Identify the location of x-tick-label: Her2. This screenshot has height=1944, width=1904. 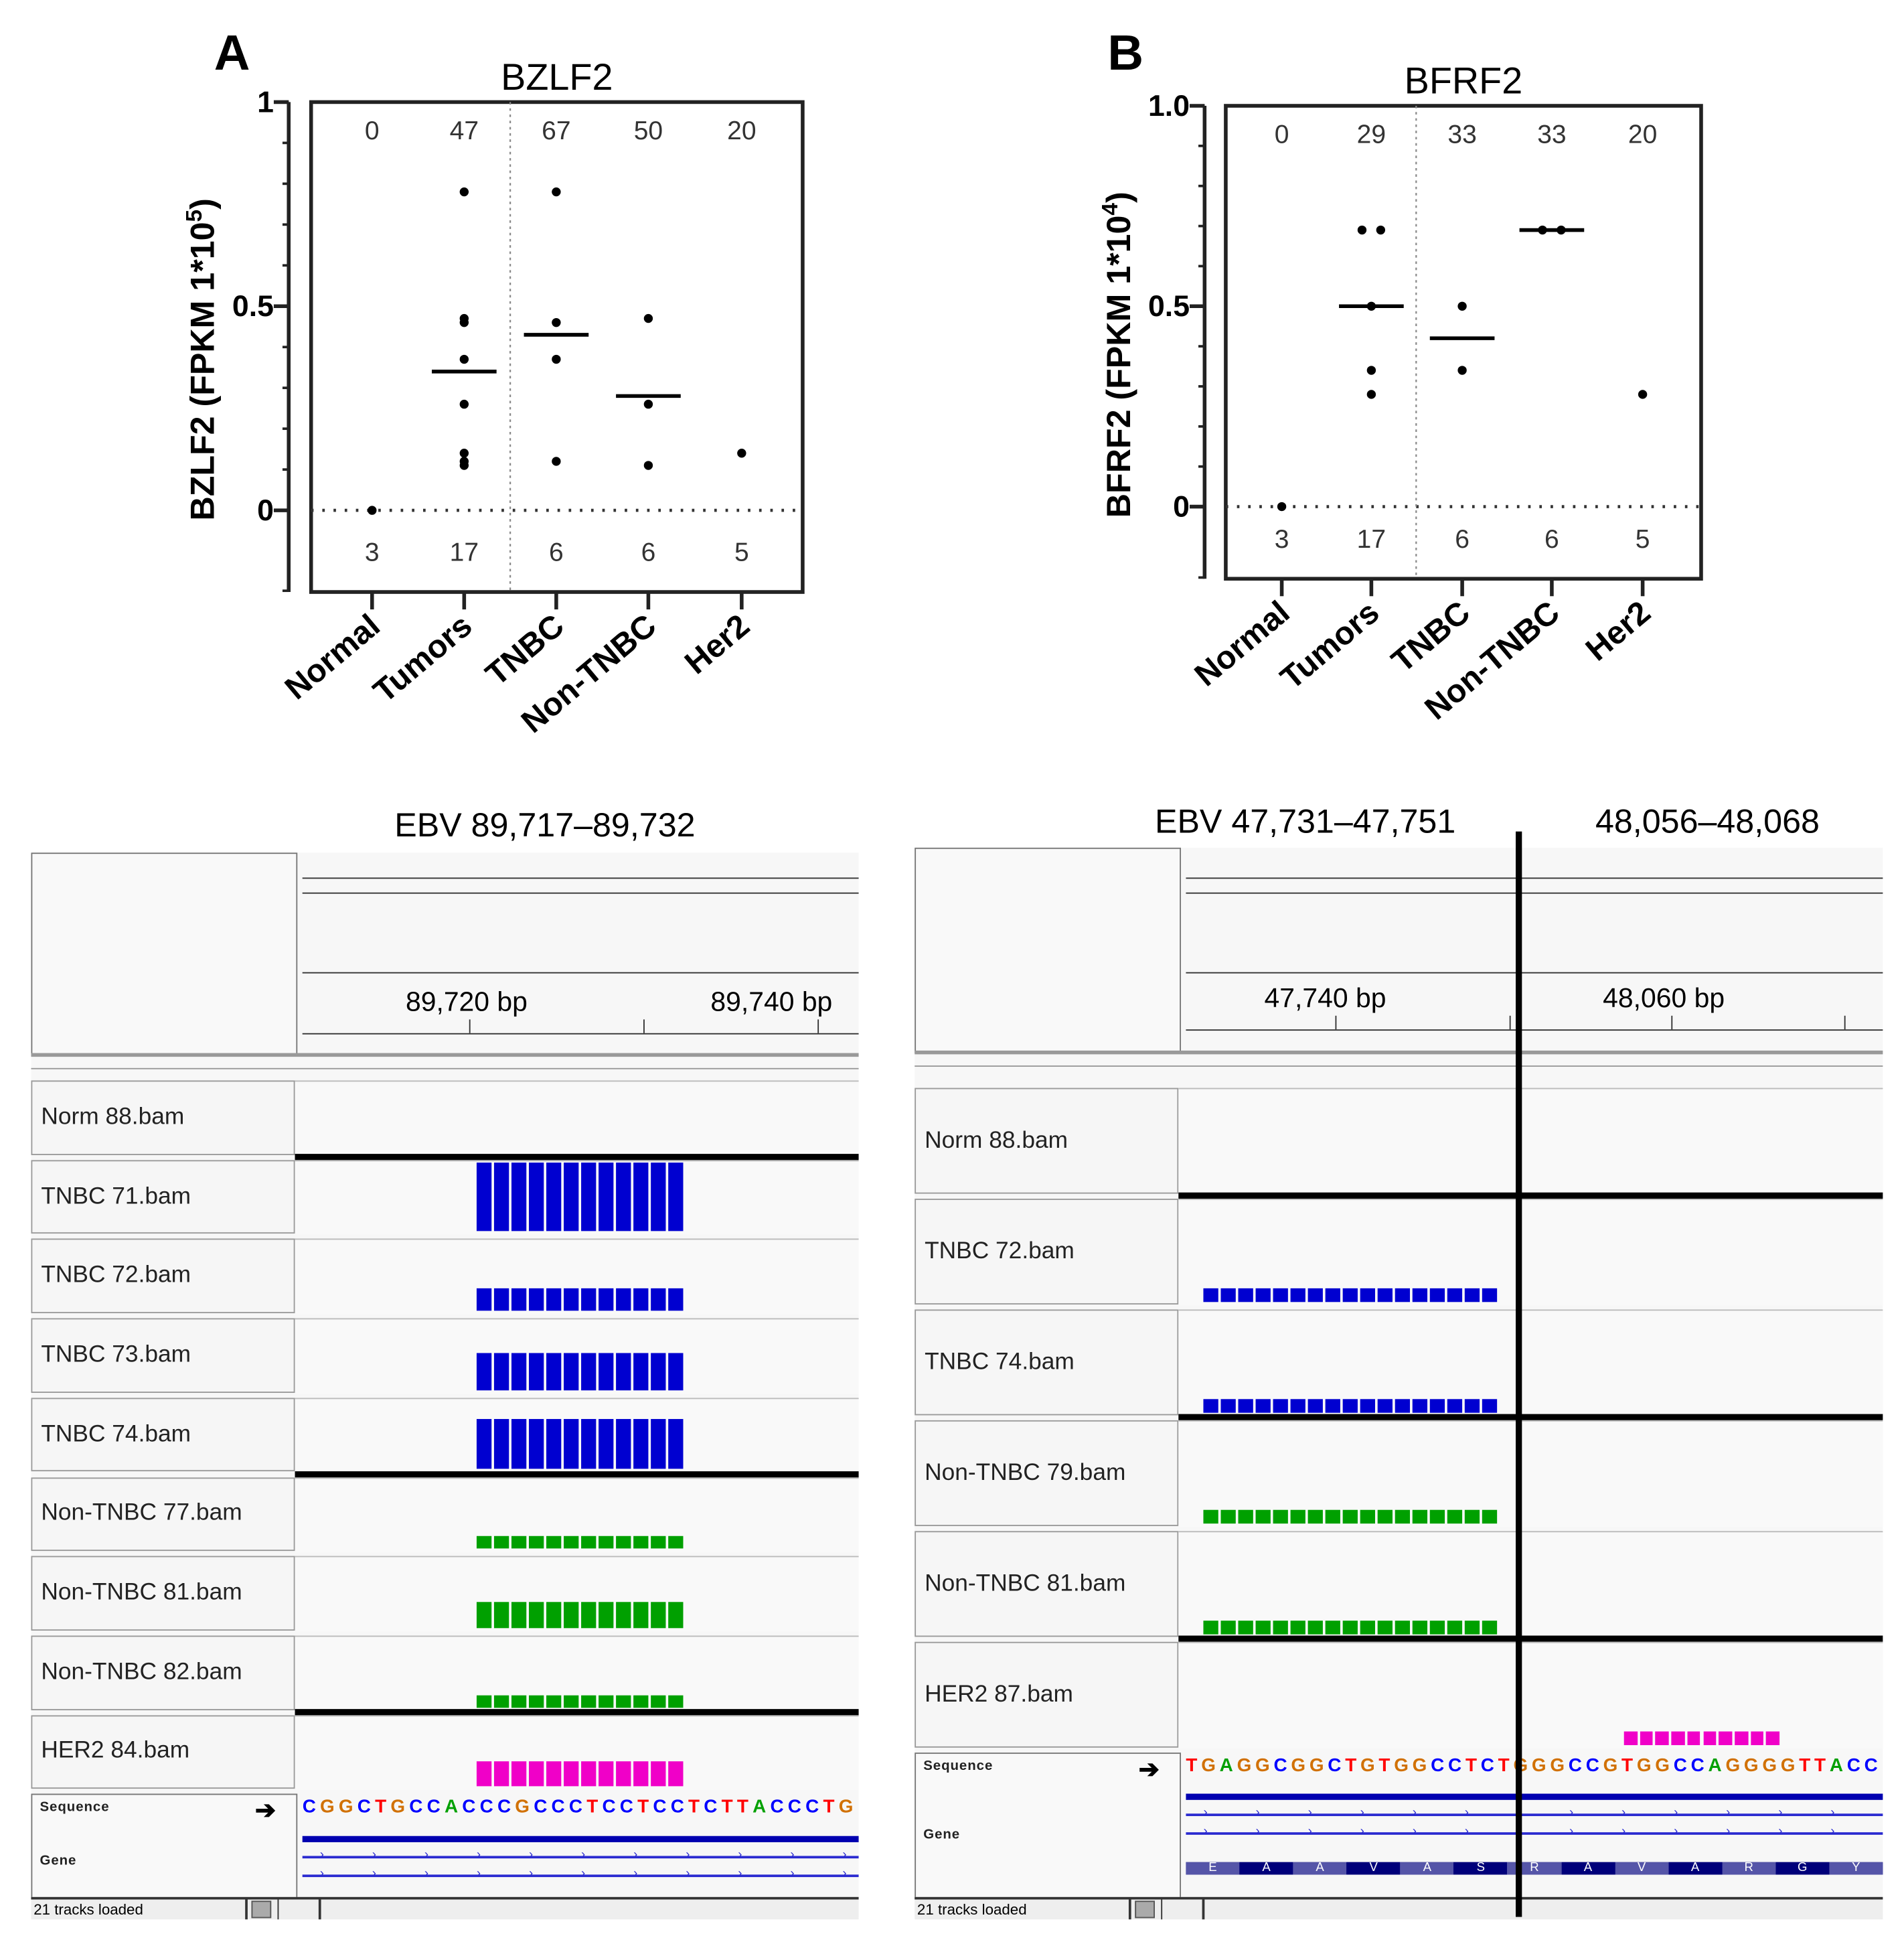
(717, 644).